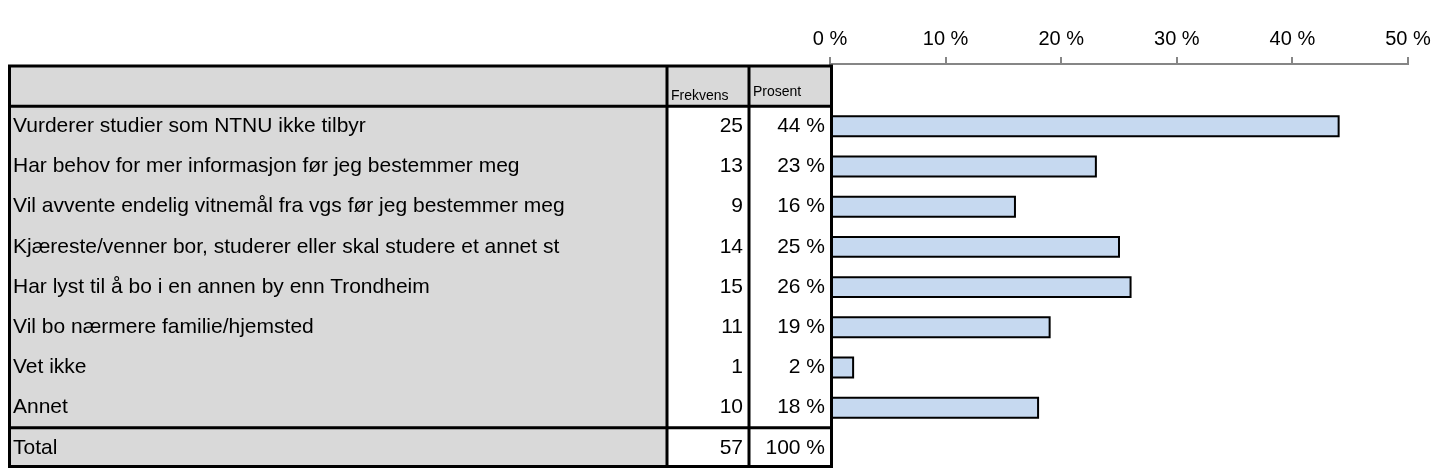 The height and width of the screenshot is (470, 1454). What do you see at coordinates (163, 326) in the screenshot?
I see `y-tick-label: Vil bo nærmere familie/hjemsted` at bounding box center [163, 326].